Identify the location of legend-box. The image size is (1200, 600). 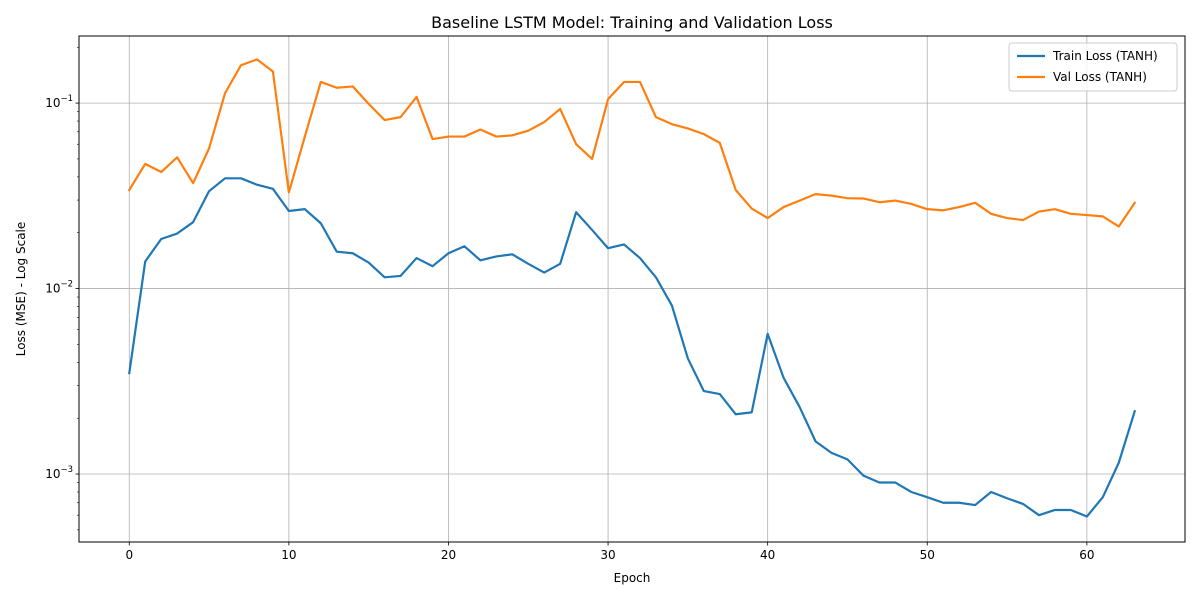
(1093, 67).